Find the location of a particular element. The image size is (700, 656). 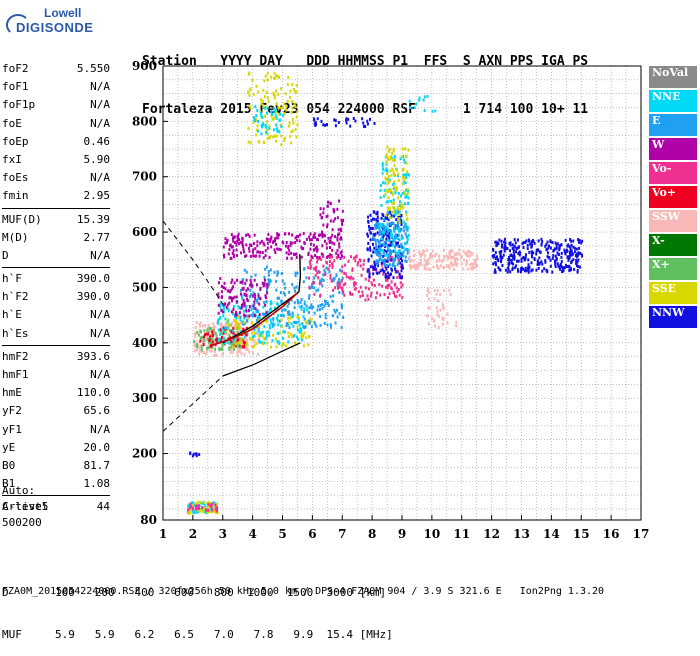

param-label: yE is located at coordinates (9, 447).